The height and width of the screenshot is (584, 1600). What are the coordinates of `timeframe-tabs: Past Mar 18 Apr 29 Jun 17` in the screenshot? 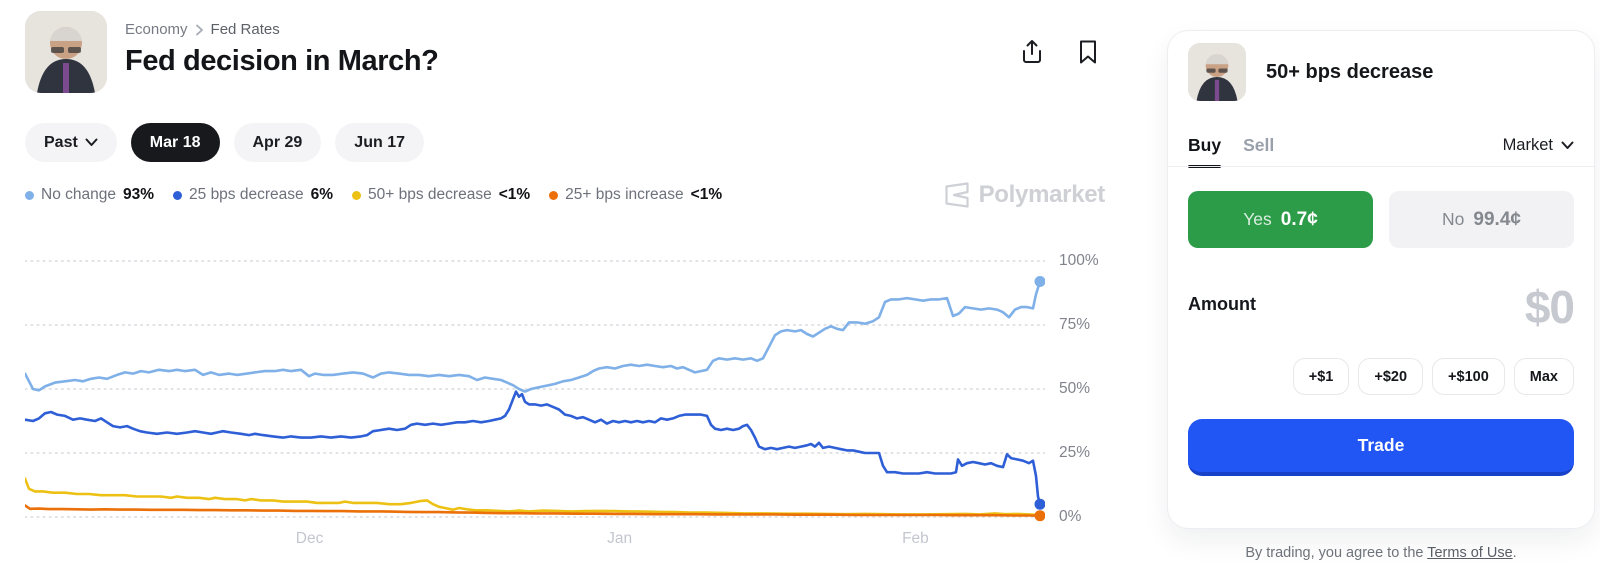 It's located at (224, 142).